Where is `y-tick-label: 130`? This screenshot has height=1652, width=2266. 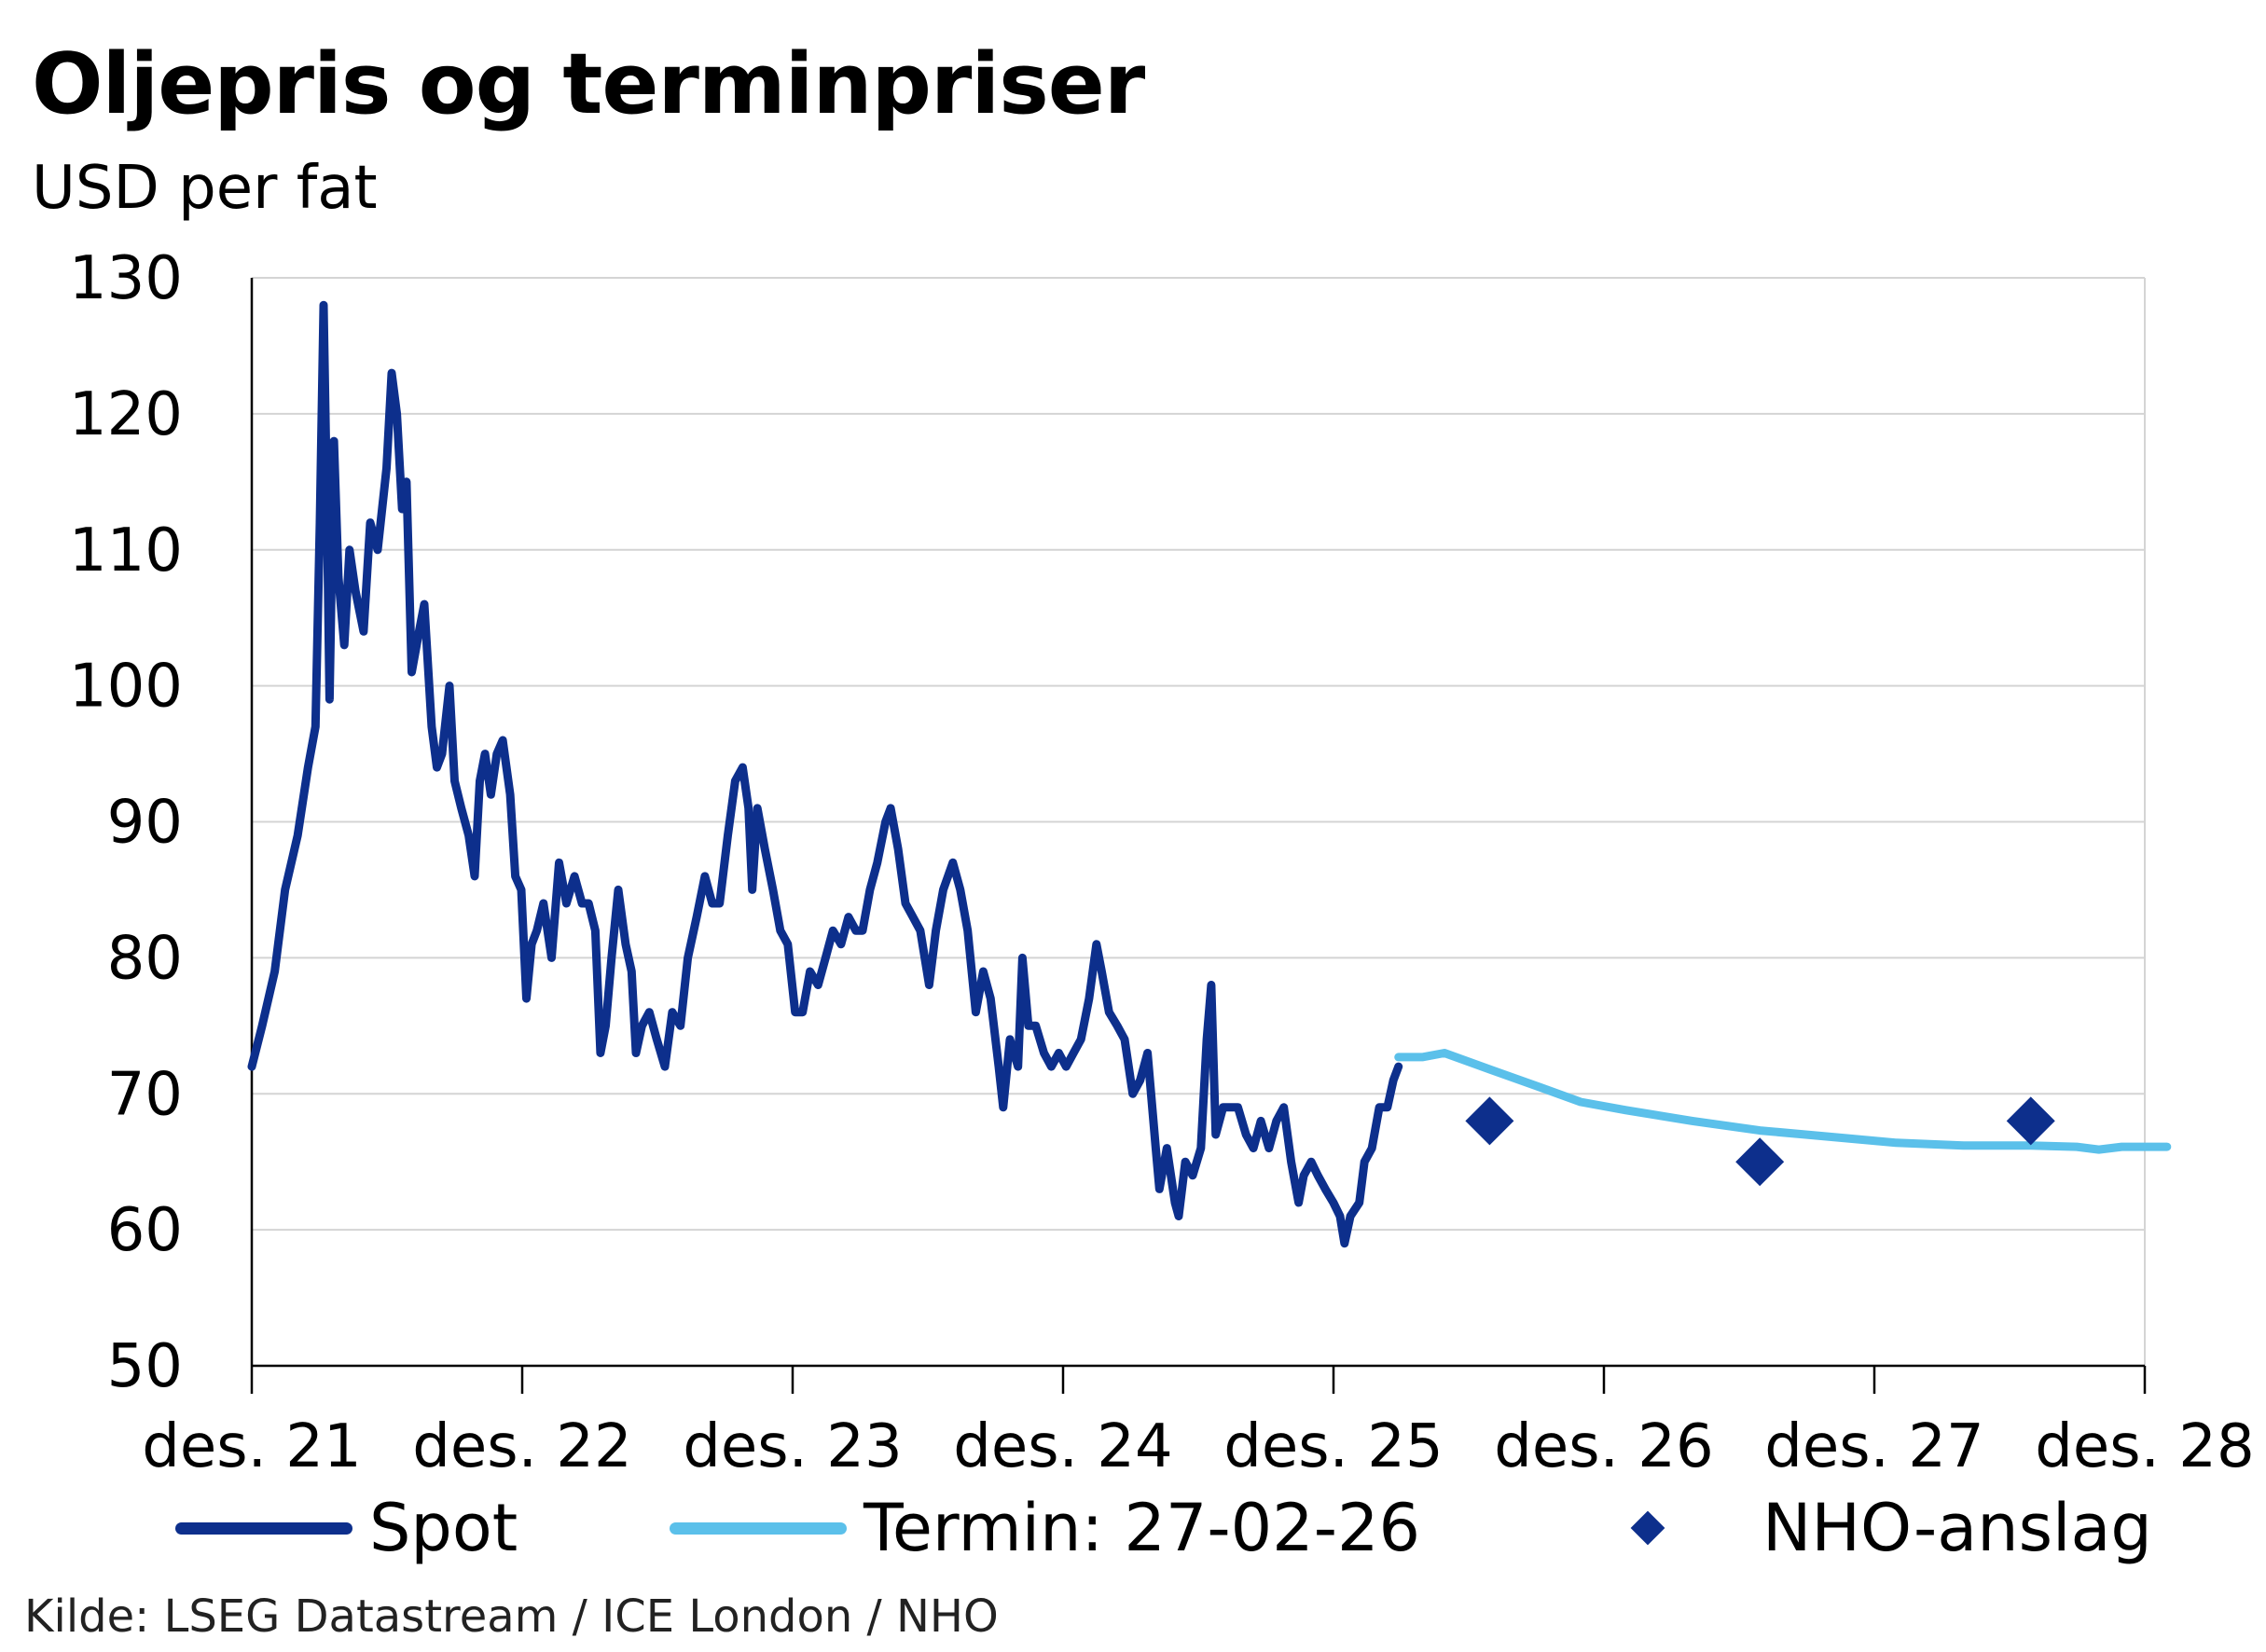
y-tick-label: 130 is located at coordinates (126, 278).